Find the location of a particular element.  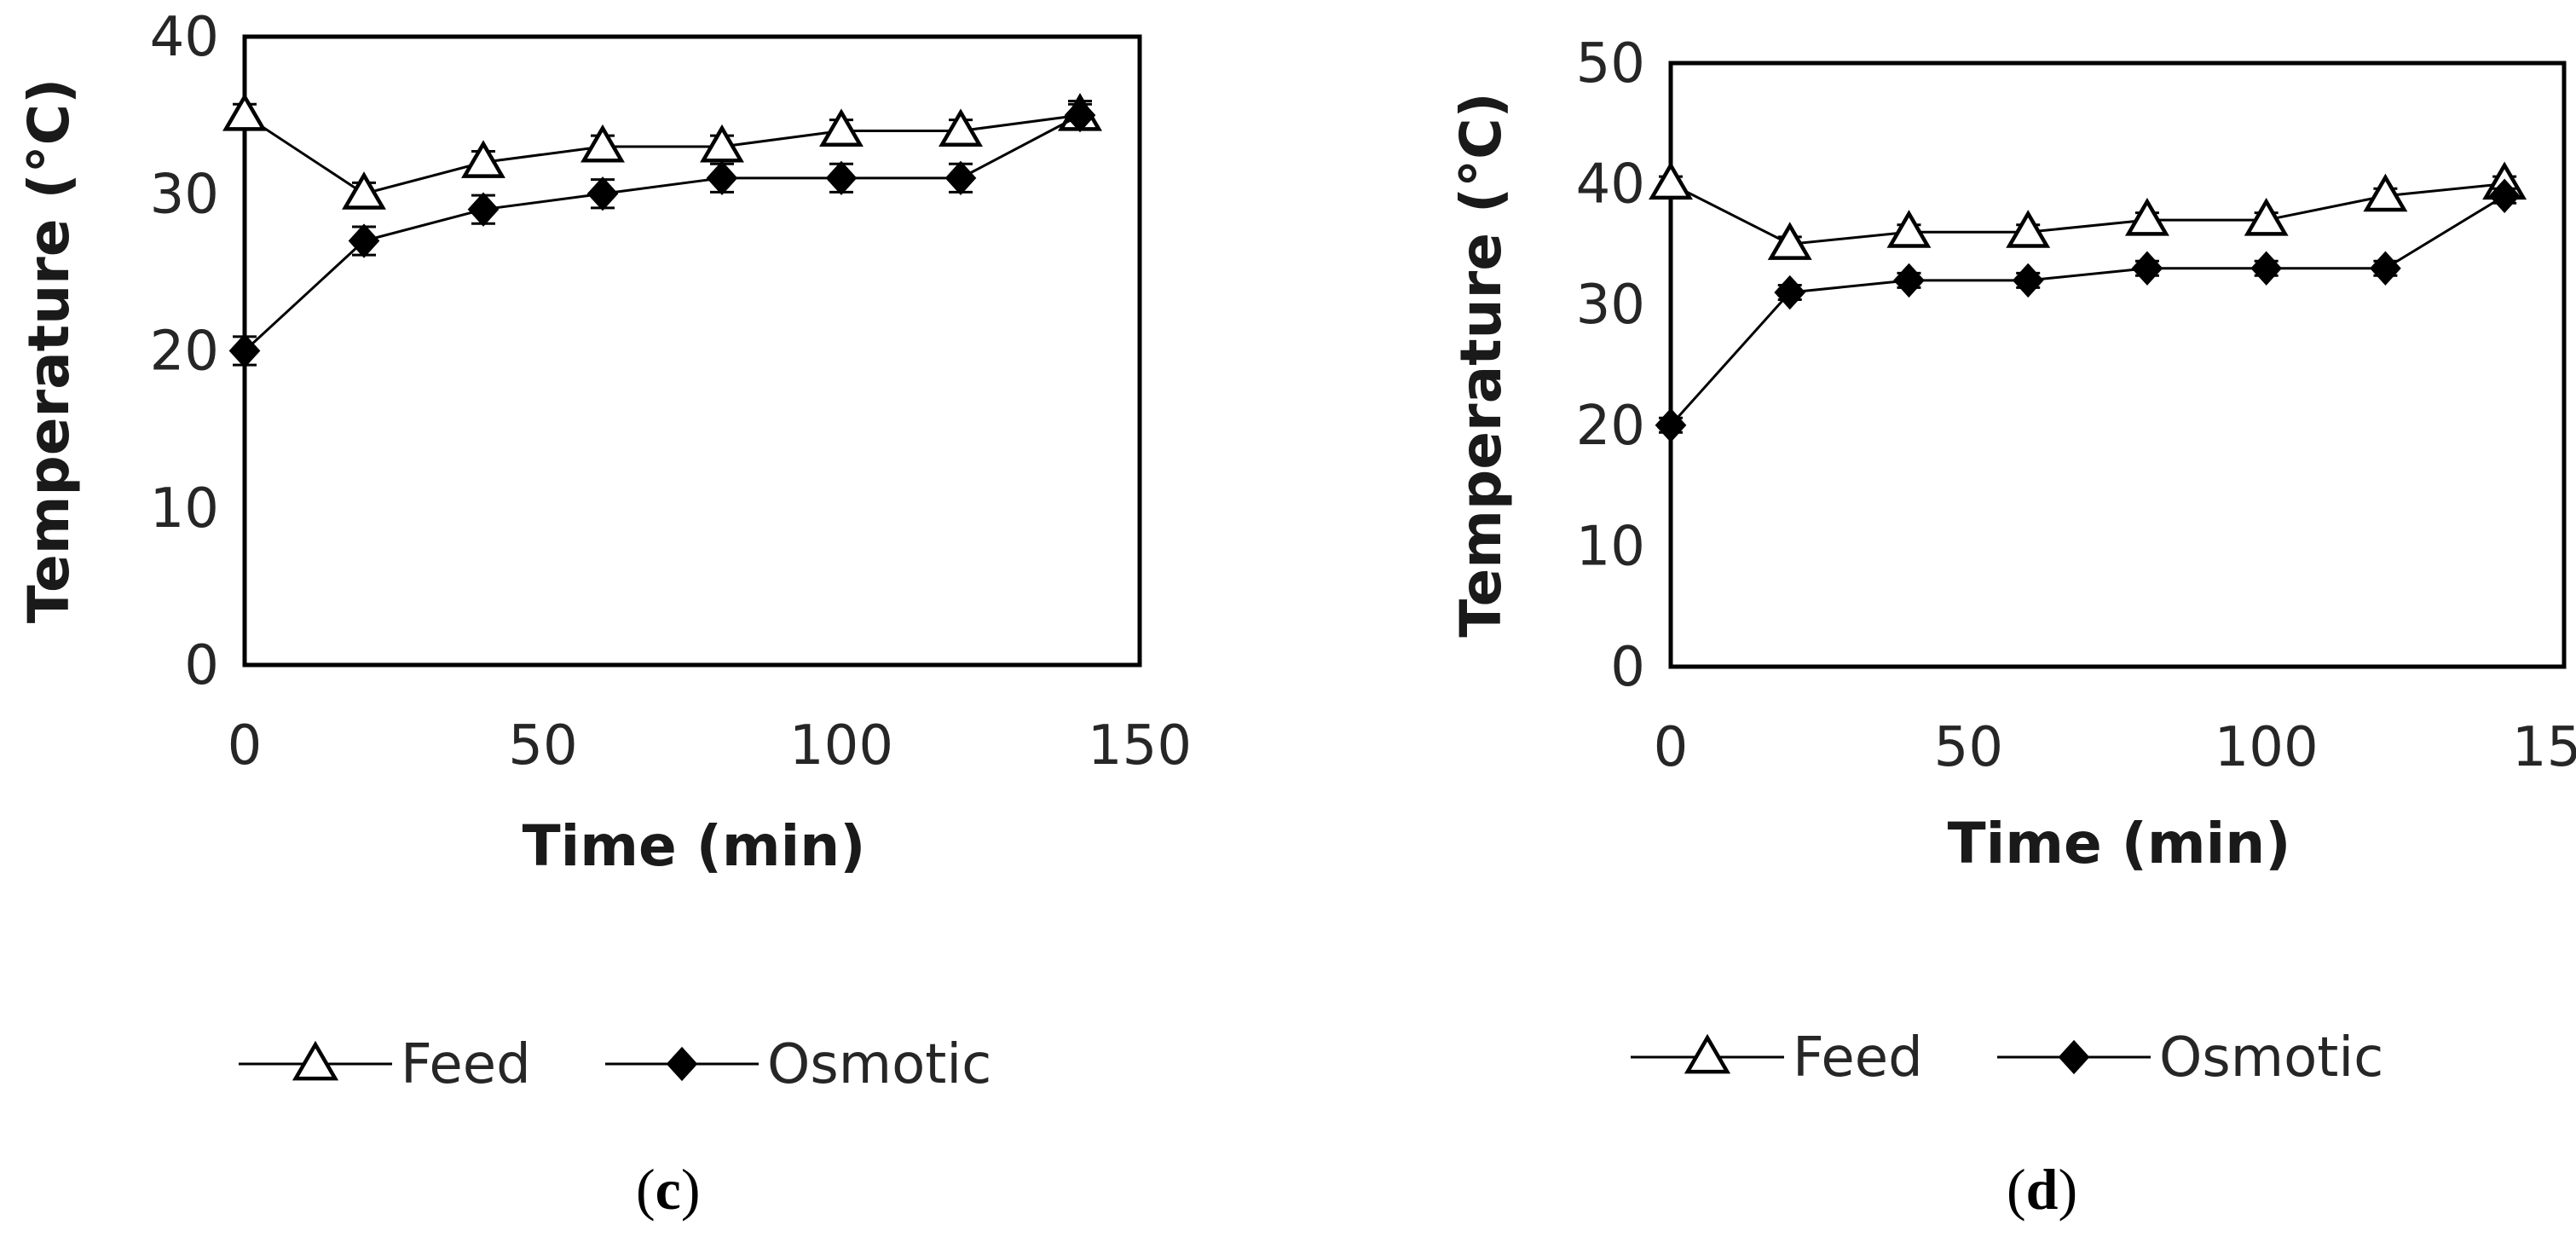

y-tick-label: 50 is located at coordinates (1610, 63).